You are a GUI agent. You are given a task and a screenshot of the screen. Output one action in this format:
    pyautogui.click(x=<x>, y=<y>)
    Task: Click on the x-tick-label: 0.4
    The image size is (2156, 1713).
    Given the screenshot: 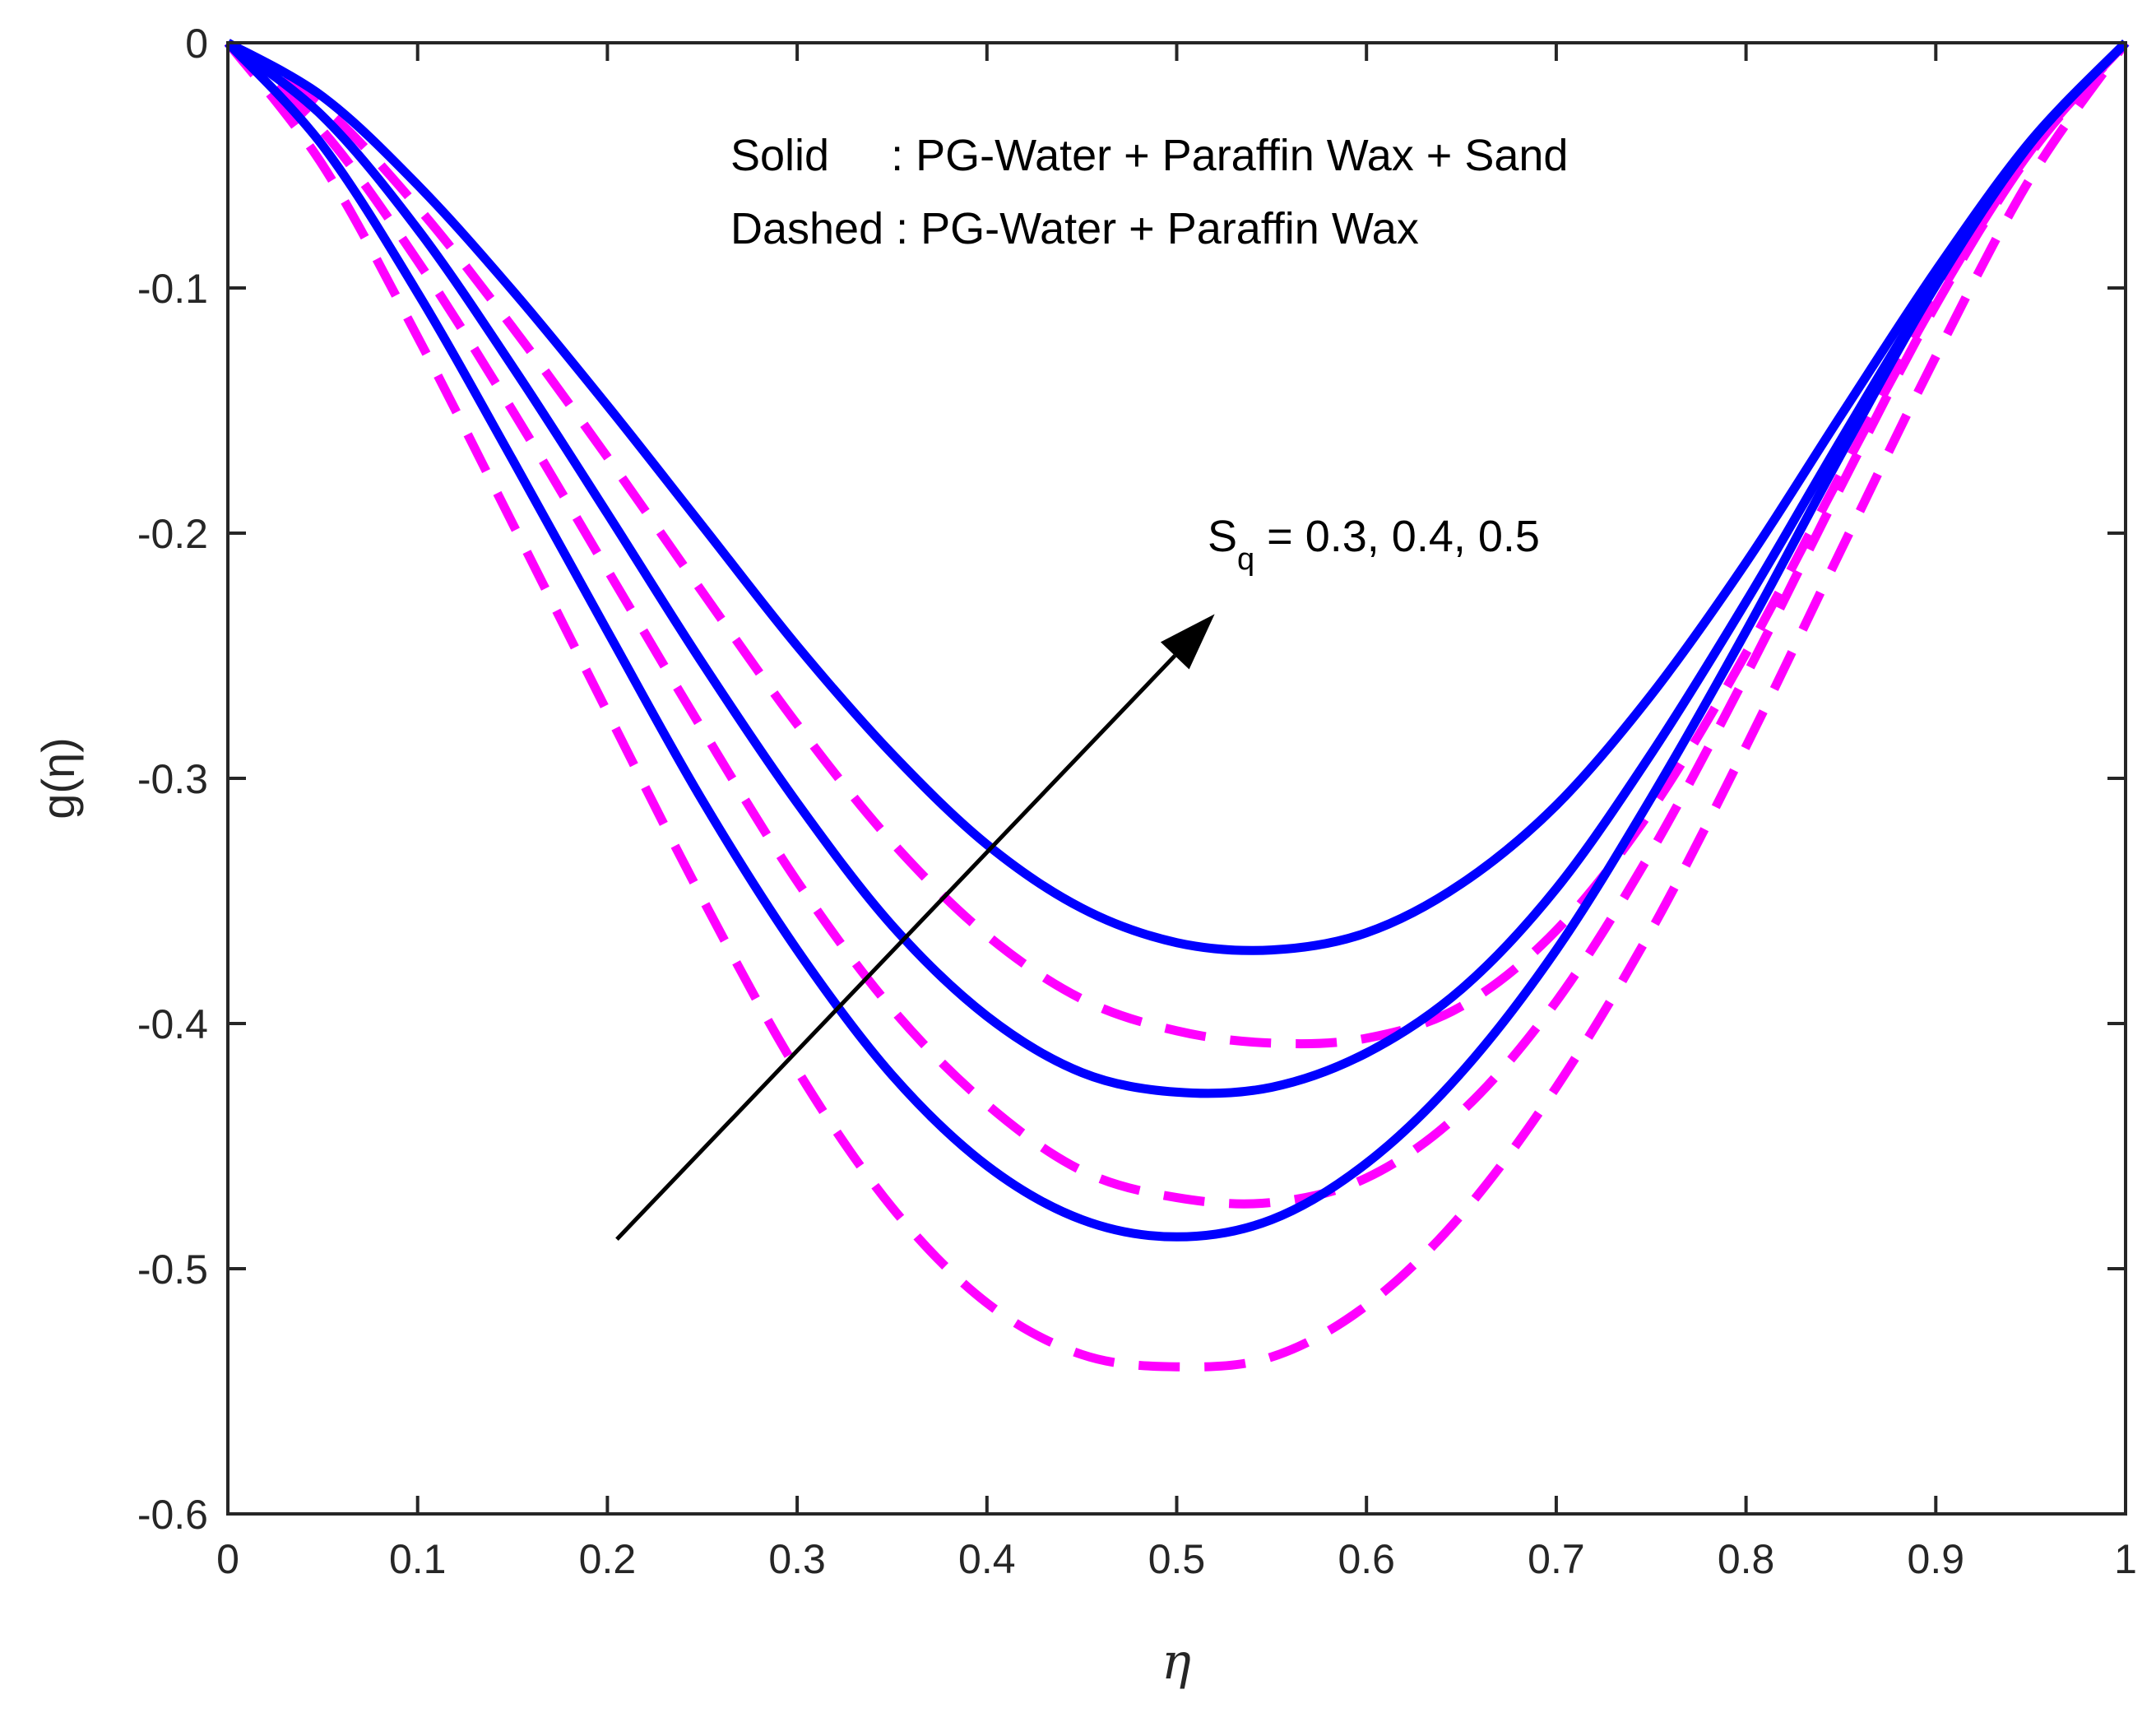 What is the action you would take?
    pyautogui.click(x=987, y=1559)
    